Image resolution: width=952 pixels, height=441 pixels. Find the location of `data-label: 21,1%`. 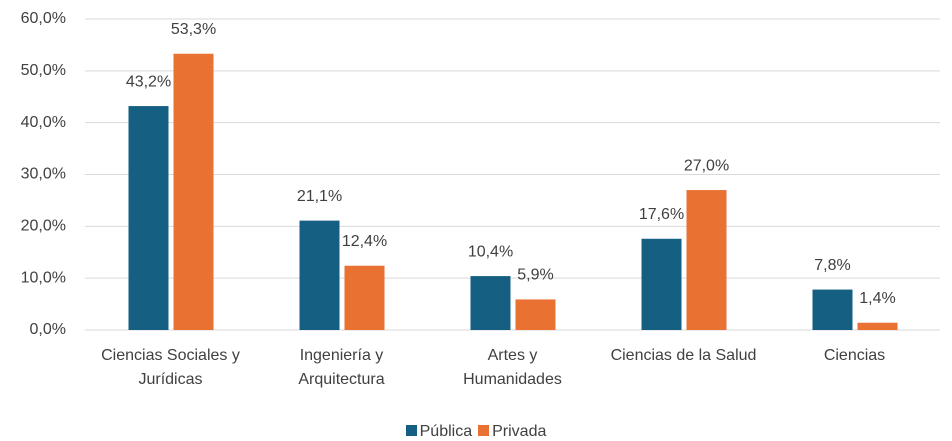

data-label: 21,1% is located at coordinates (319, 196).